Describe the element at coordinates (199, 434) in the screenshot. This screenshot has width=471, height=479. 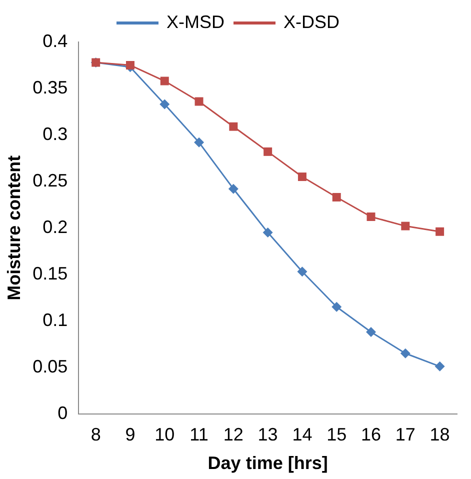
I see `x-tick-label: 11` at that location.